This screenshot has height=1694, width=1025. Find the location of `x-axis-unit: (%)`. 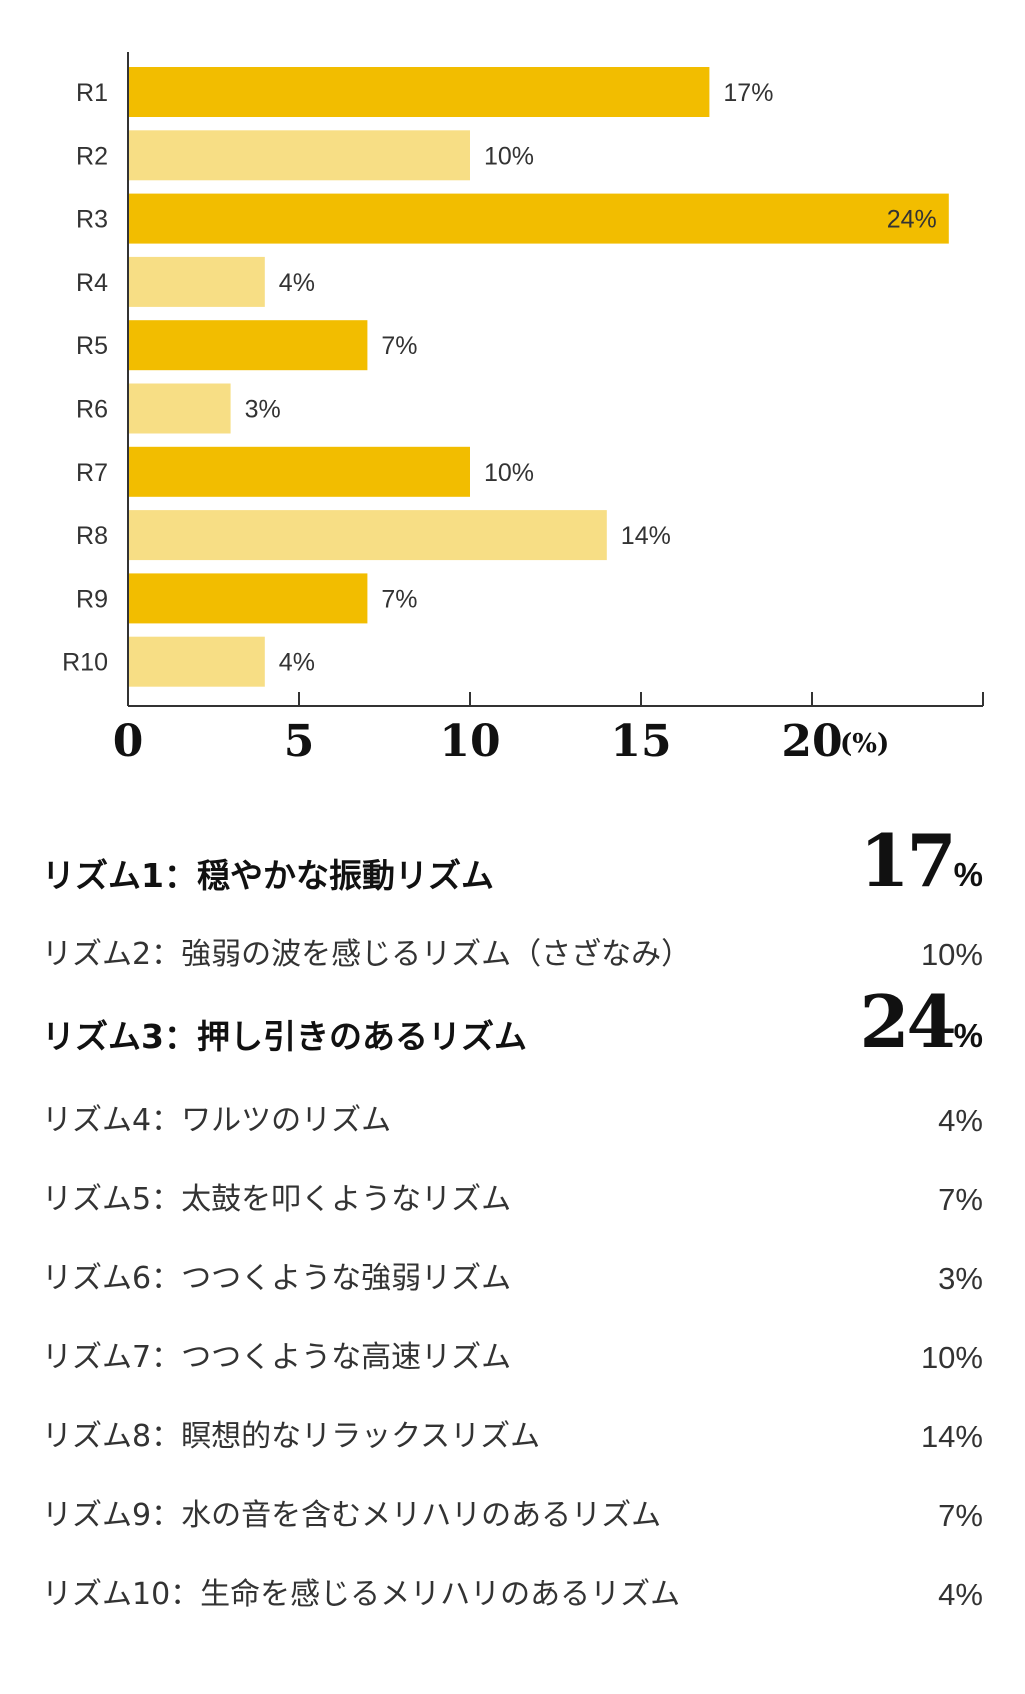

x-axis-unit: (%) is located at coordinates (864, 744).